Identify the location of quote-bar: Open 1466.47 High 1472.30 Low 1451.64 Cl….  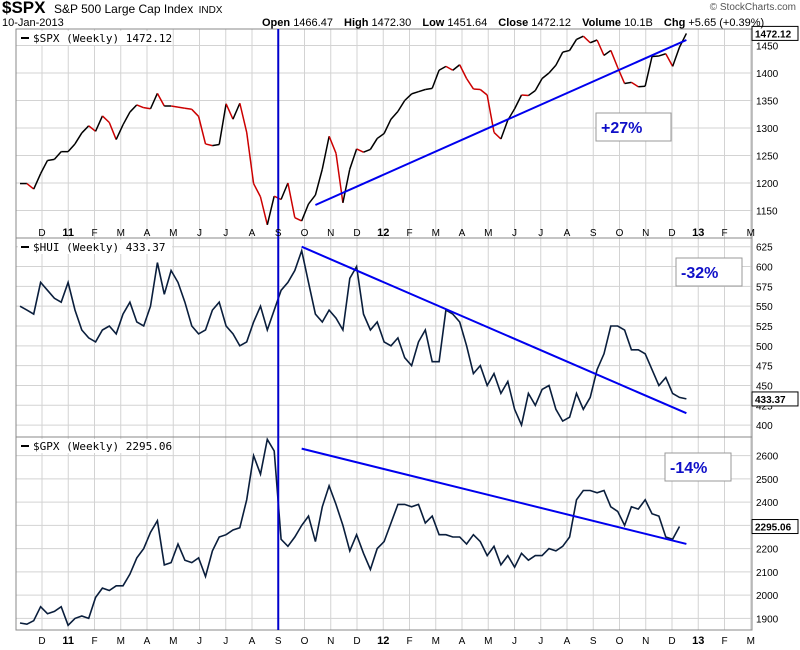
(513, 23).